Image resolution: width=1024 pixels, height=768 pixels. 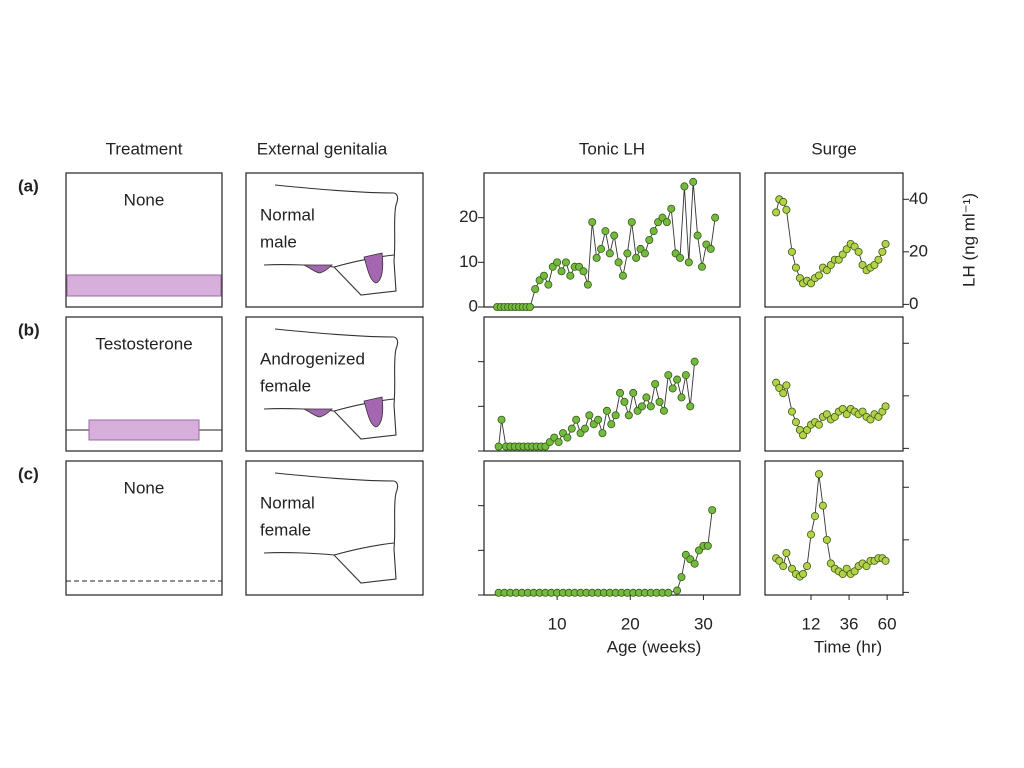 What do you see at coordinates (887, 623) in the screenshot?
I see `x-tick-label: 60` at bounding box center [887, 623].